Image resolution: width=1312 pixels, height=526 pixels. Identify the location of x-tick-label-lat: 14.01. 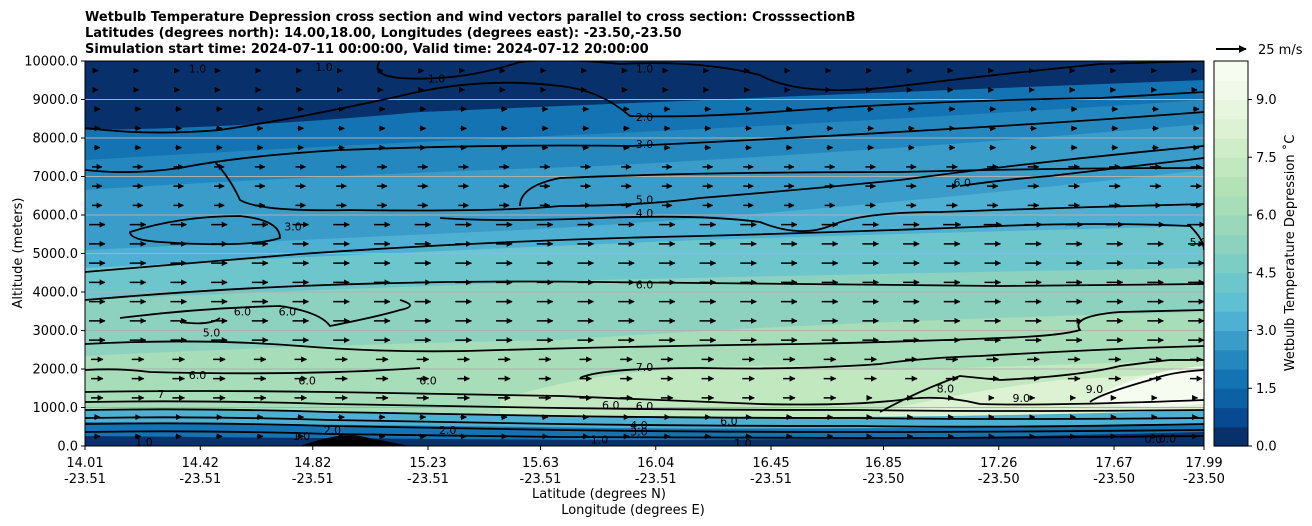
(84, 463).